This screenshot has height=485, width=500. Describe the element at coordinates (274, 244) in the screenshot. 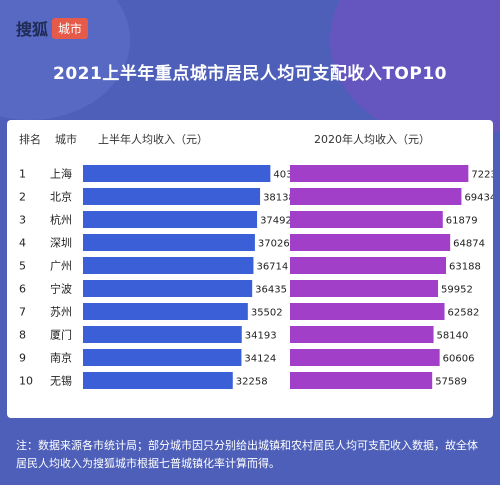

I see `value-label-h1: 37026` at that location.